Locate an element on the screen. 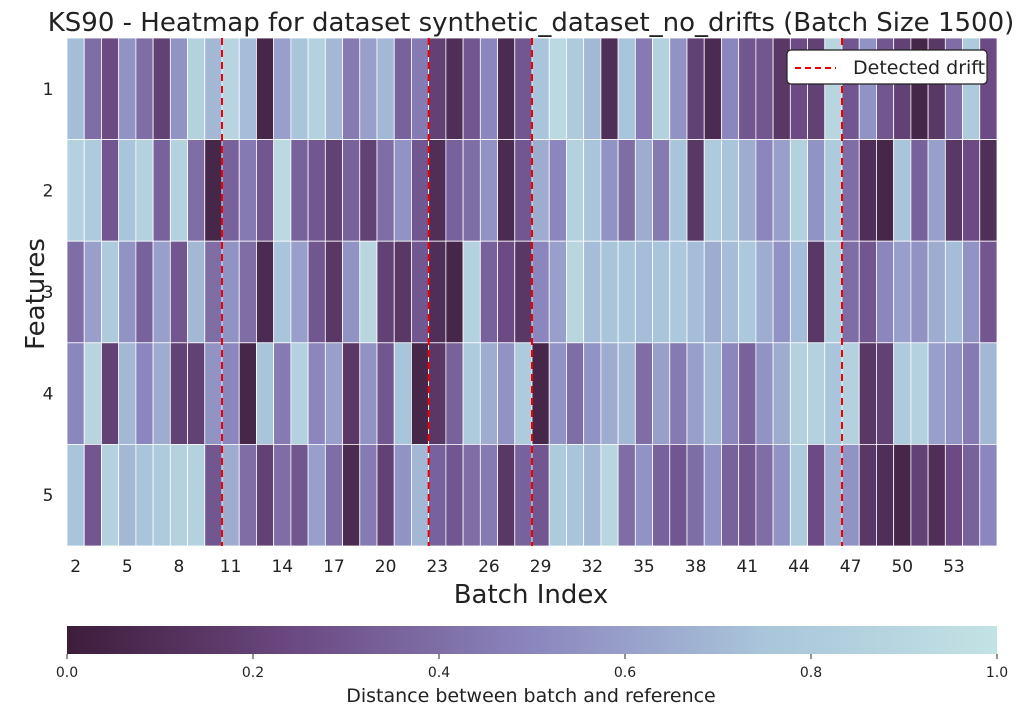 The width and height of the screenshot is (1017, 716). x-tick-label: 14 is located at coordinates (282, 567).